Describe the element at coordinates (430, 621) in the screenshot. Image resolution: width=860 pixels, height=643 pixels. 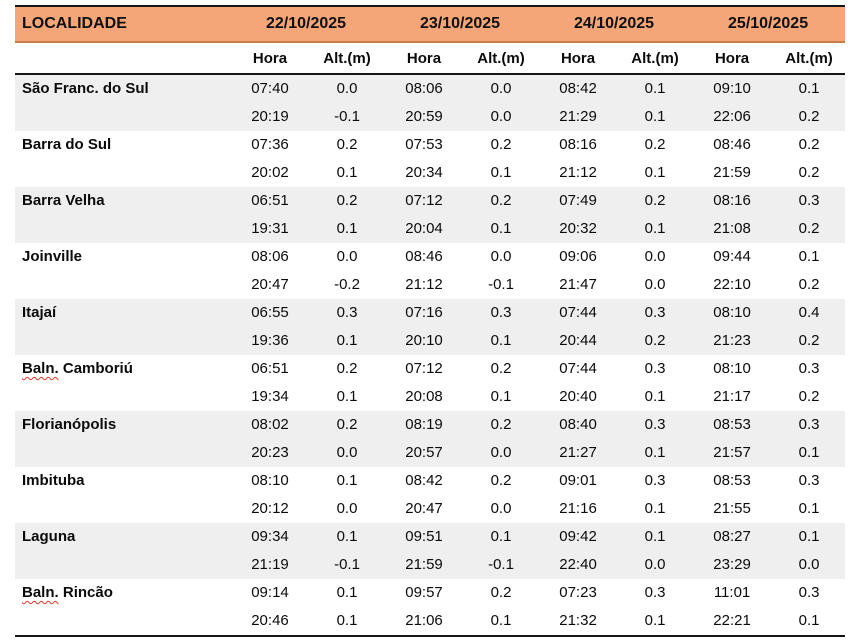
I see `table-row: 20:46 0.1 21:06 0.1 21:32 0.1 22:21 0.1` at that location.